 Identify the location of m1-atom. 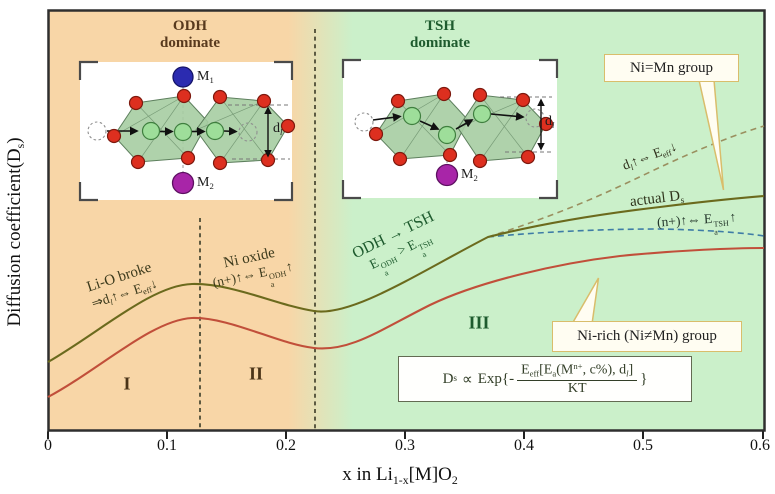
(183, 77).